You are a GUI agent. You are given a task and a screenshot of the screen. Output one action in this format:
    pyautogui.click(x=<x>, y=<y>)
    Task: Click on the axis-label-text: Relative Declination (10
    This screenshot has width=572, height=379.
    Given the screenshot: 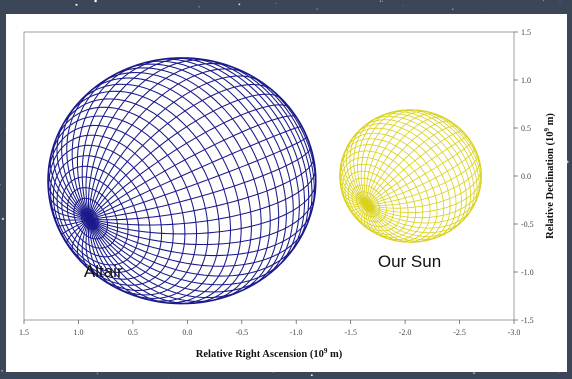 What is the action you would take?
    pyautogui.click(x=550, y=185)
    